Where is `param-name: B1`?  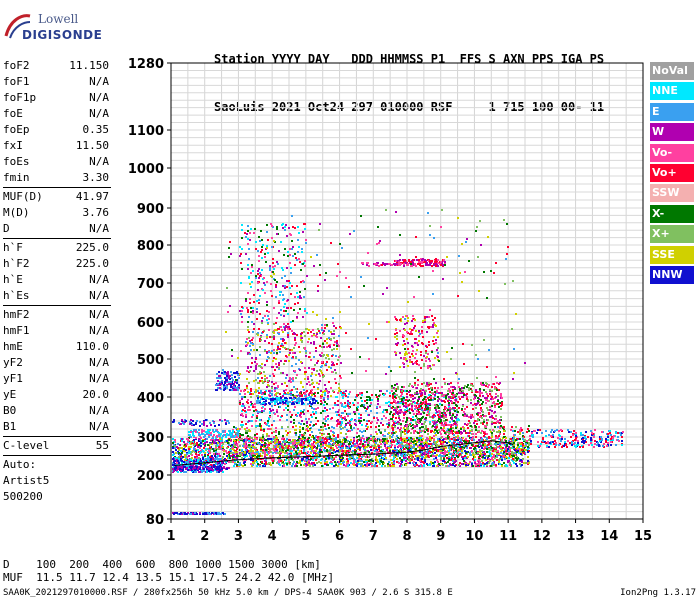 param-name: B1 is located at coordinates (10, 426).